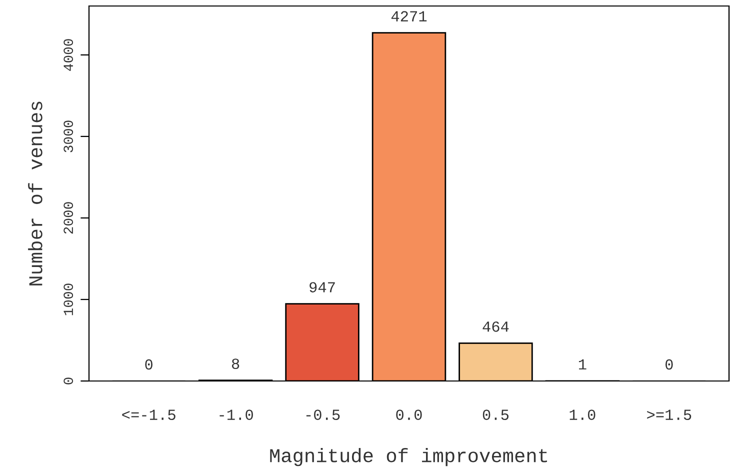 The image size is (730, 471). I want to click on x-tick-label: -0.5, so click(323, 415).